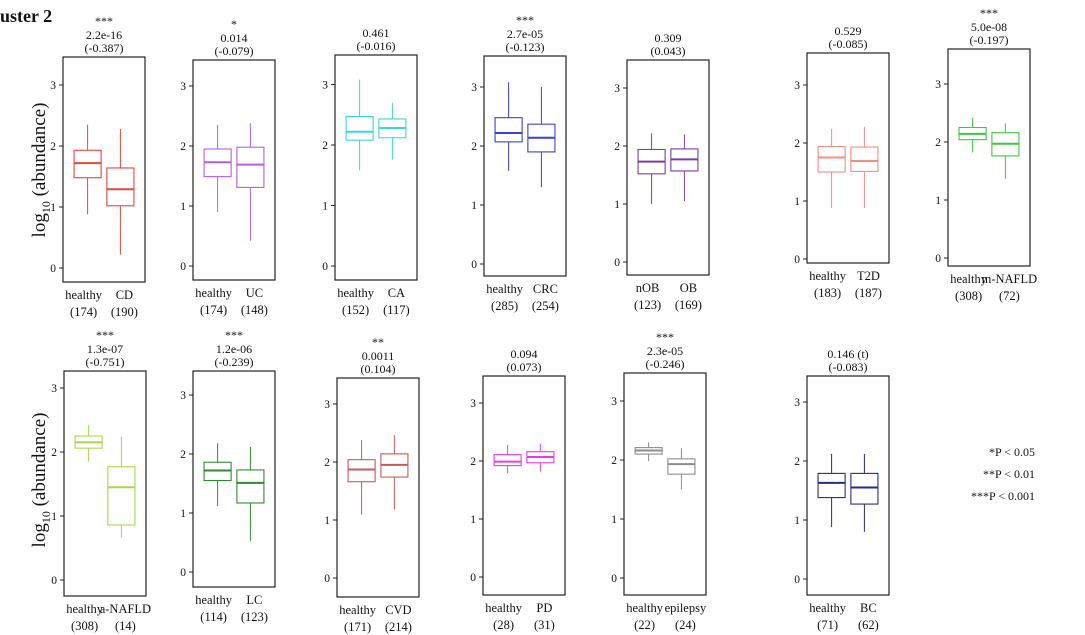  What do you see at coordinates (614, 520) in the screenshot?
I see `p12-ytick-label: 1` at bounding box center [614, 520].